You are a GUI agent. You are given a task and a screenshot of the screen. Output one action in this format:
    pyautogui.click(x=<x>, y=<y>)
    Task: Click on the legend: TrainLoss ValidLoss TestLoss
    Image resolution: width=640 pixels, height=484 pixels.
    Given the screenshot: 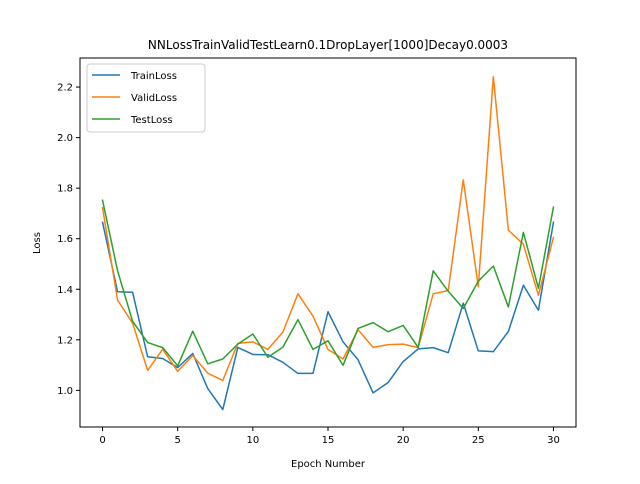 What is the action you would take?
    pyautogui.click(x=146, y=98)
    